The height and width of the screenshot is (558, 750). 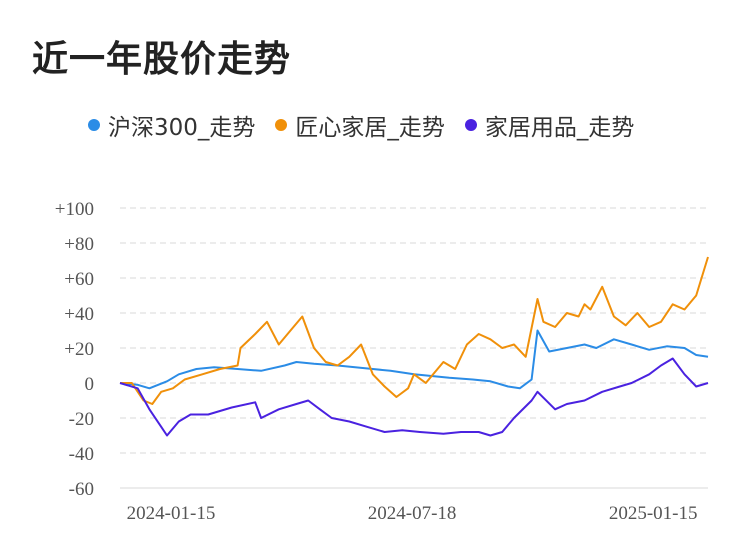 I want to click on legend-marker-home-goods, so click(x=470, y=125).